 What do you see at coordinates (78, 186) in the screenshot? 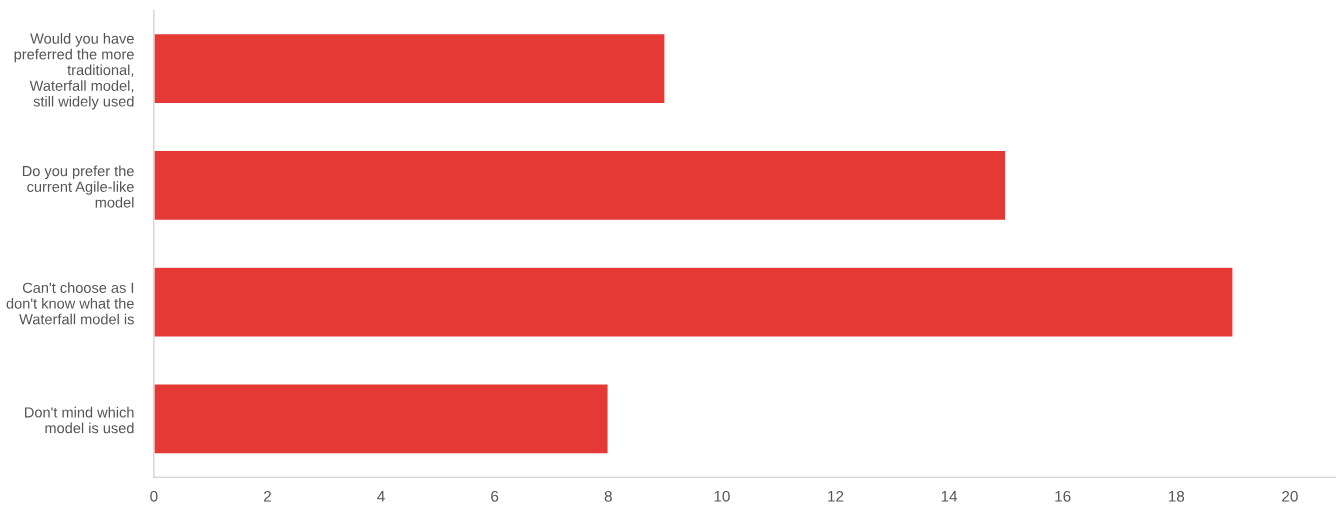
I see `y-tick-label: Do you prefer the current Agile-like model` at bounding box center [78, 186].